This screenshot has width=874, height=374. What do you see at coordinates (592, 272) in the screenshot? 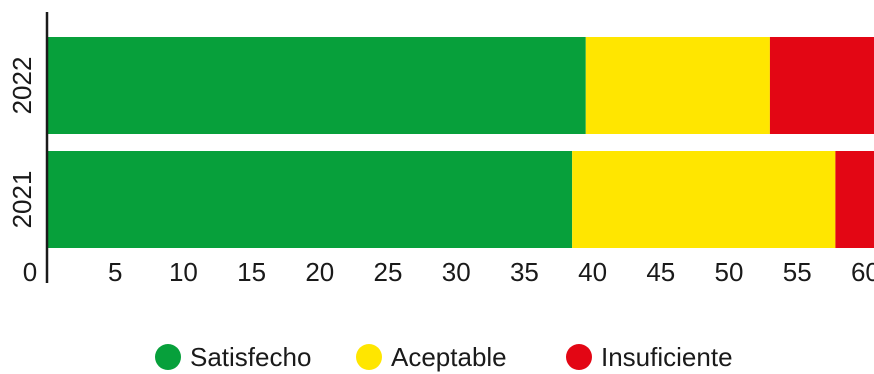
I see `x-tick-label-40: 40` at bounding box center [592, 272].